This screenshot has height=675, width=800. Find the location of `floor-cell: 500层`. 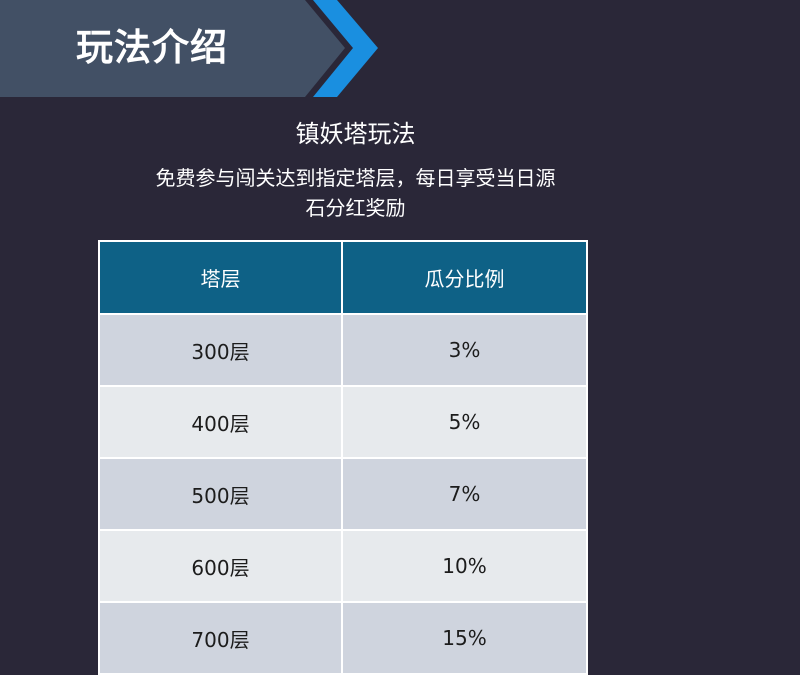

floor-cell: 500层 is located at coordinates (220, 494).